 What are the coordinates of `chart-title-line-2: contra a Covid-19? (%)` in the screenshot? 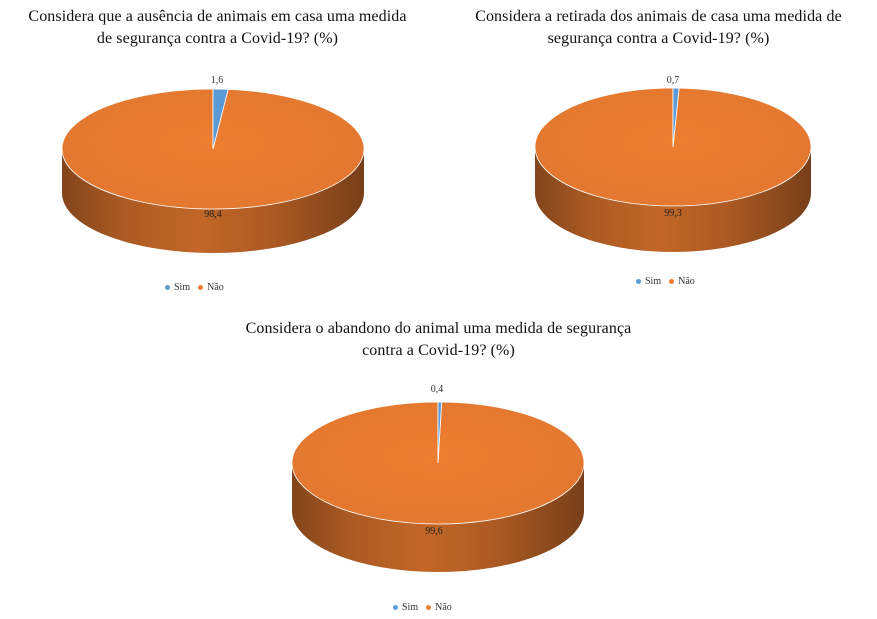 It's located at (438, 350).